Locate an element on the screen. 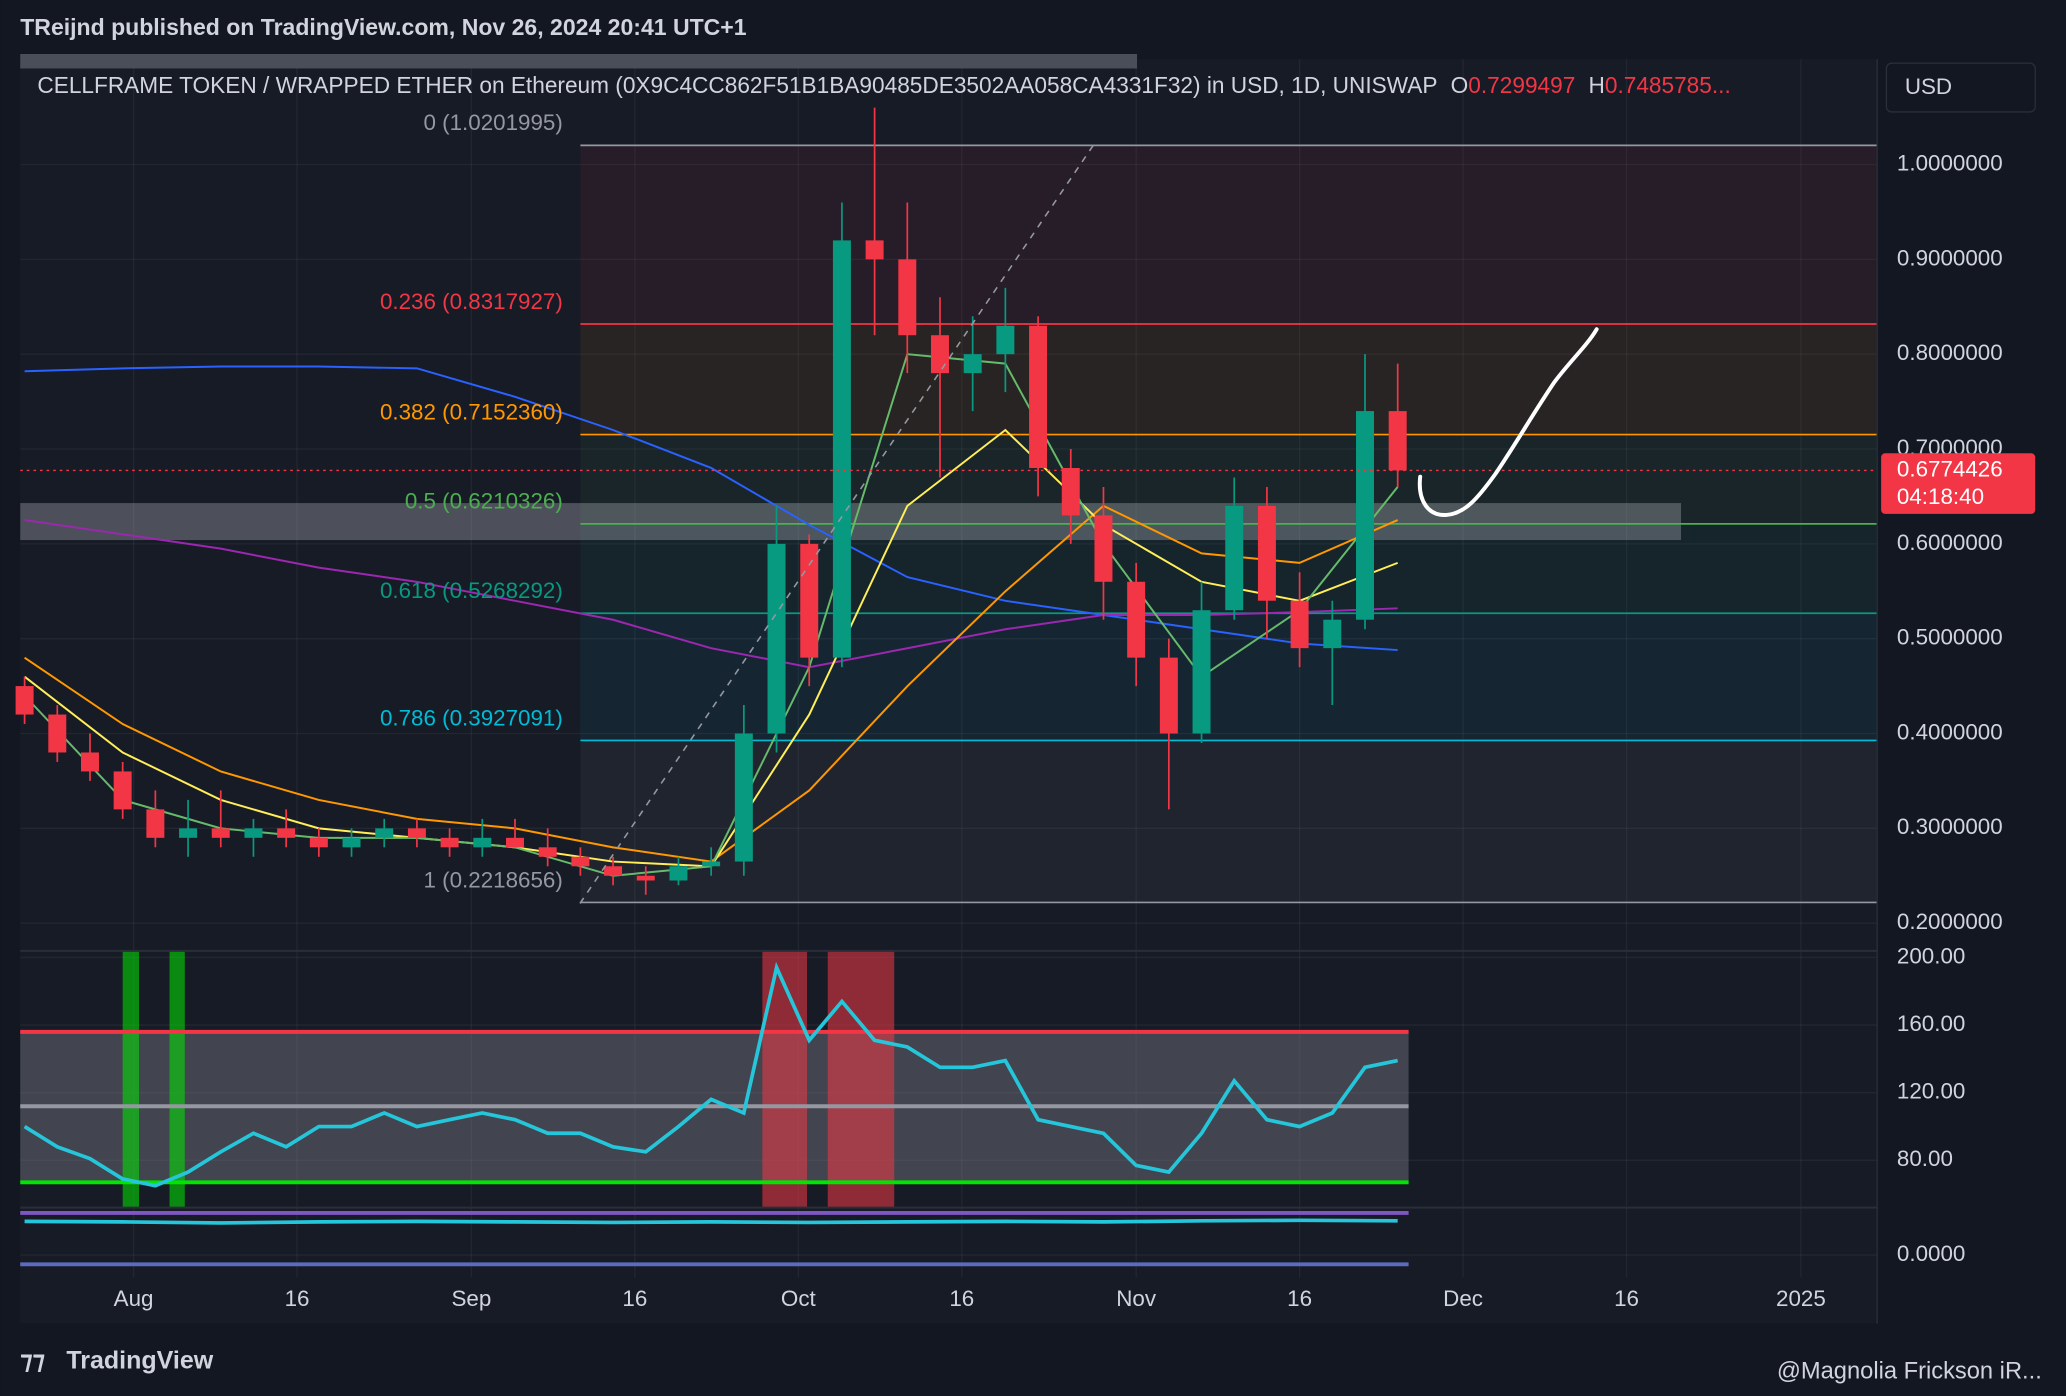 This screenshot has height=1396, width=2066. y-tick-label: 0.3000000 is located at coordinates (1950, 826).